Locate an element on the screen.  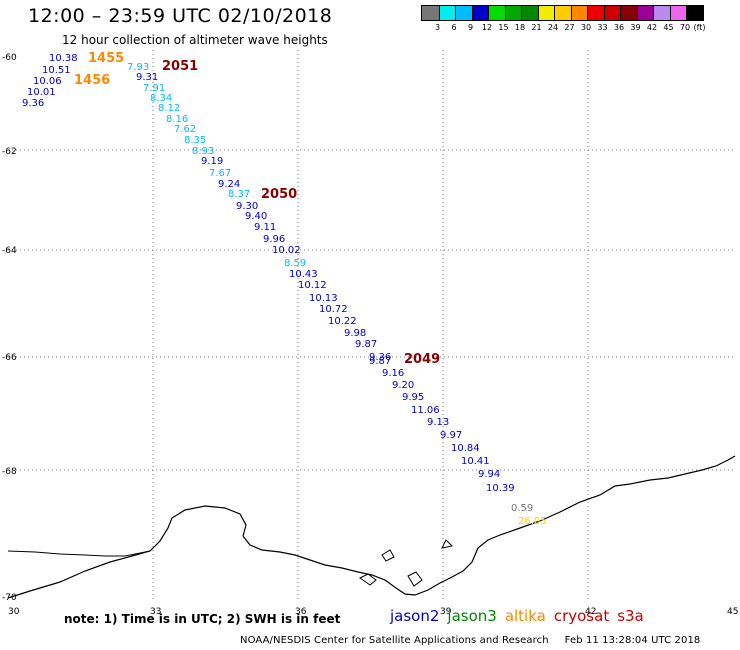
legend-label: 6 is located at coordinates (454, 27).